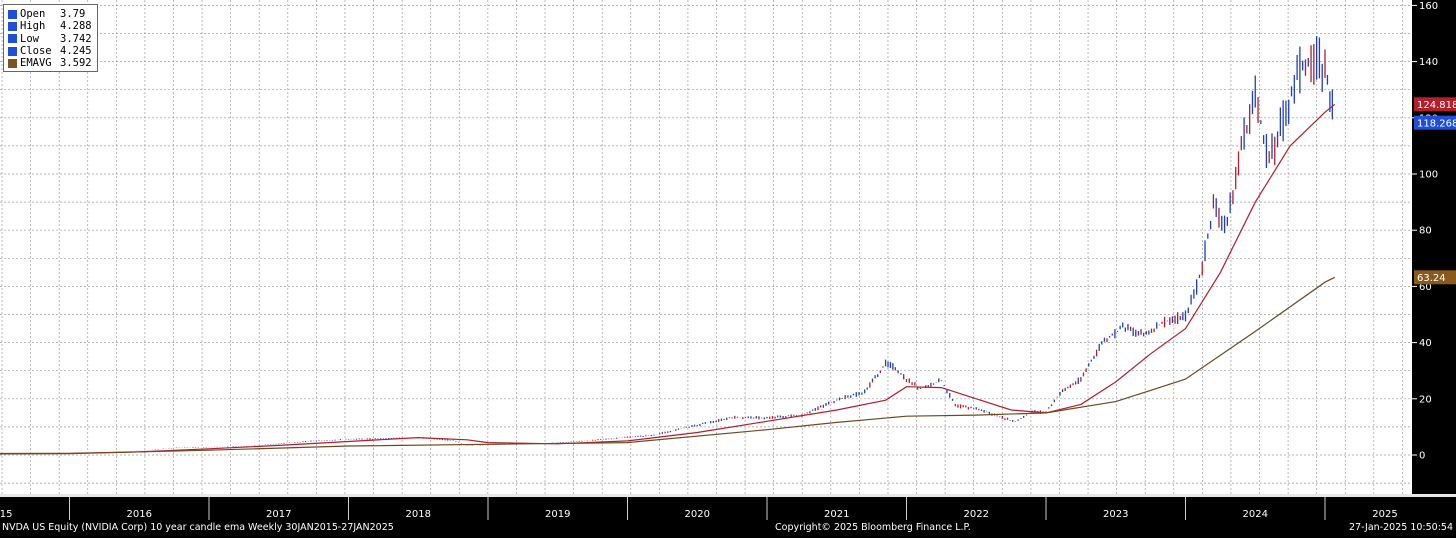 The width and height of the screenshot is (1456, 538). What do you see at coordinates (1115, 514) in the screenshot?
I see `x-tick-label: 2023` at bounding box center [1115, 514].